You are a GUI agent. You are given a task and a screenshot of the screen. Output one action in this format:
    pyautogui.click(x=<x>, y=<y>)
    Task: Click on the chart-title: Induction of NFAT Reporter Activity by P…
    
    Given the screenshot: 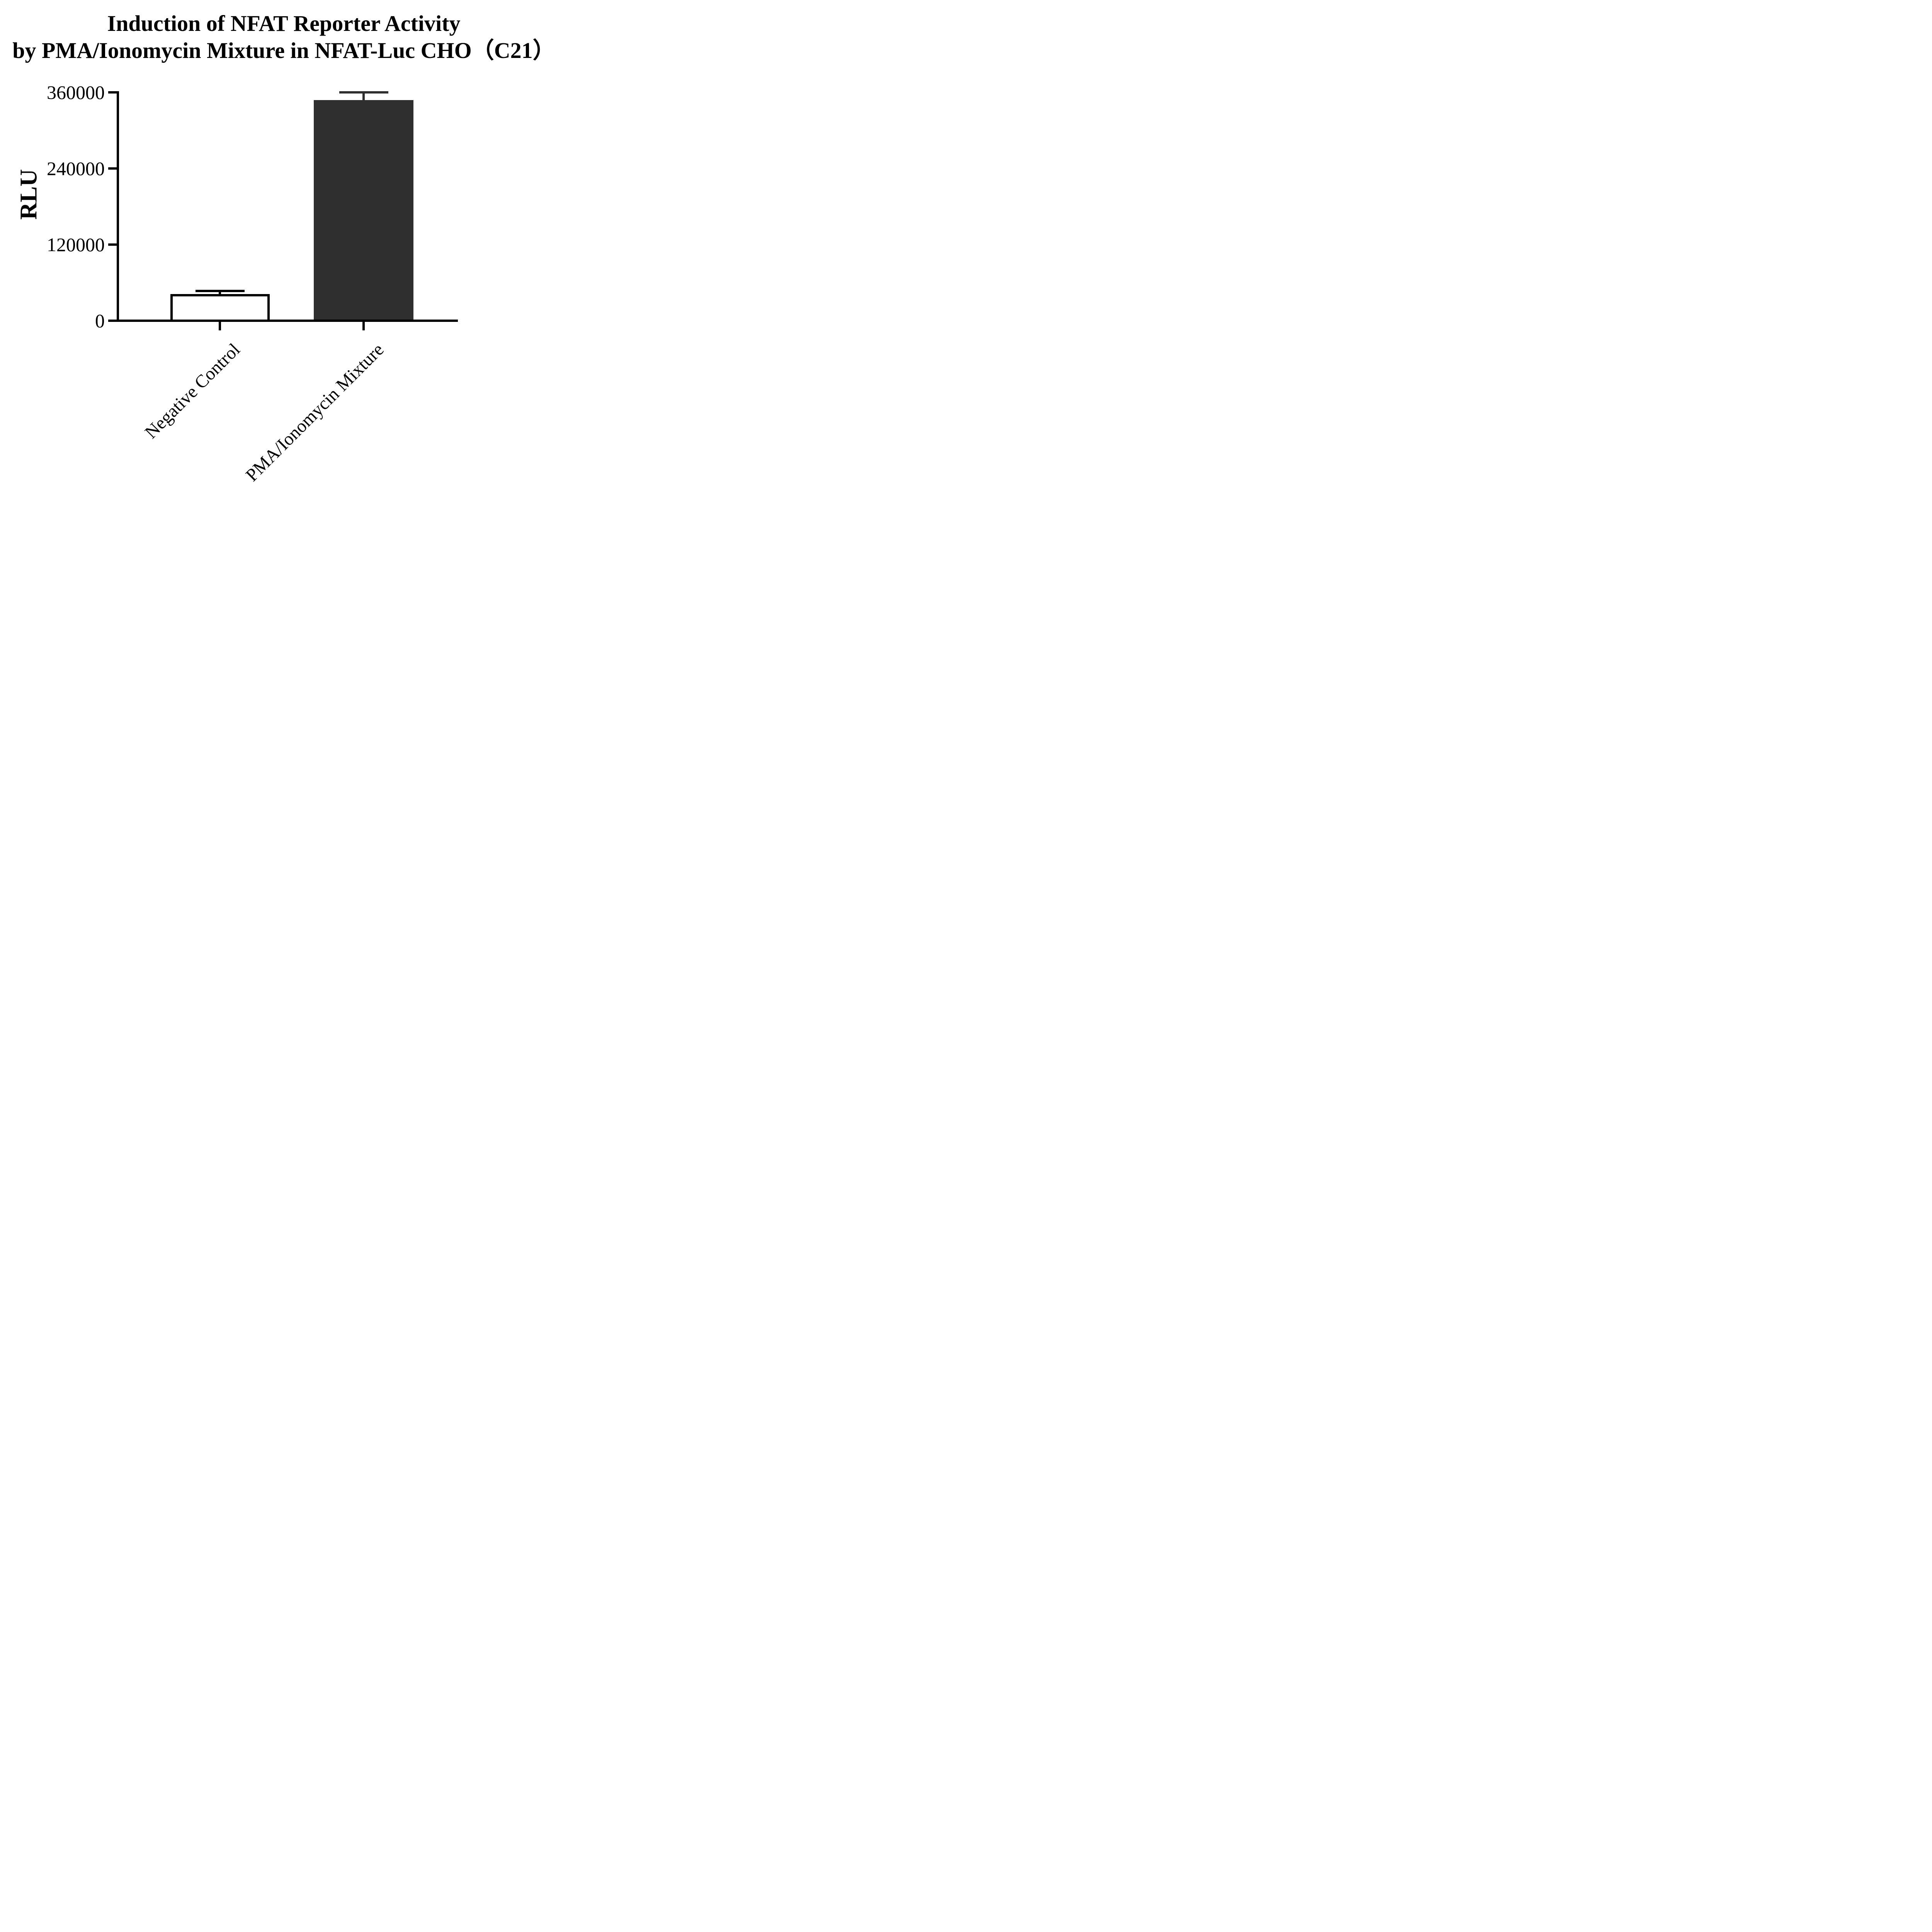 What is the action you would take?
    pyautogui.click(x=284, y=37)
    